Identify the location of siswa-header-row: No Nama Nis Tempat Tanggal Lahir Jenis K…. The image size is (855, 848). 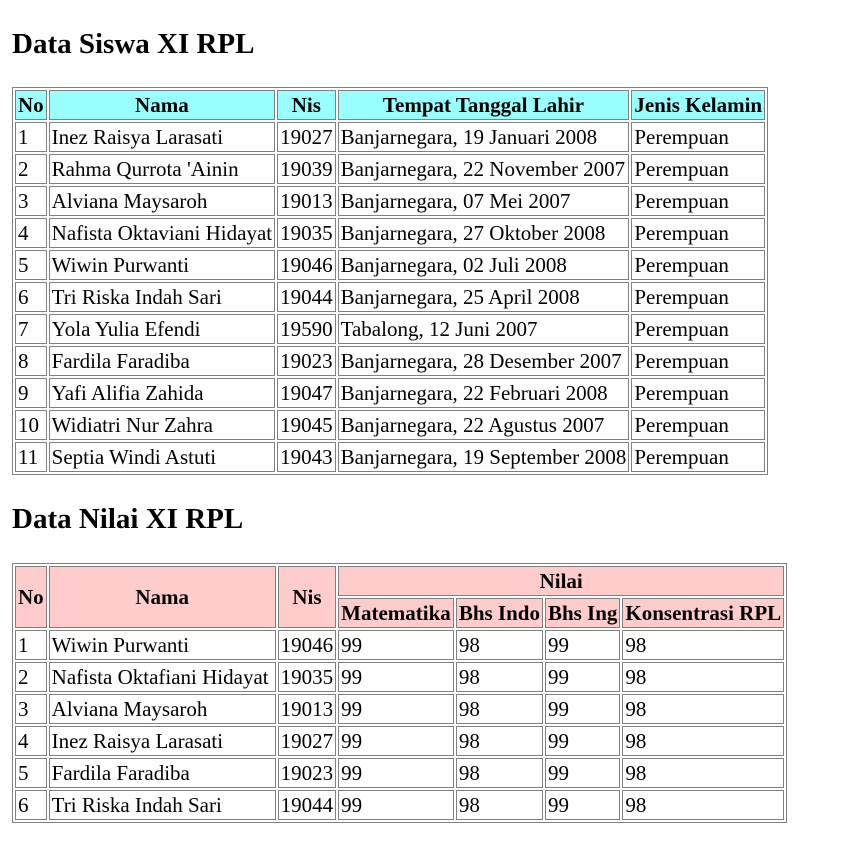
(390, 105).